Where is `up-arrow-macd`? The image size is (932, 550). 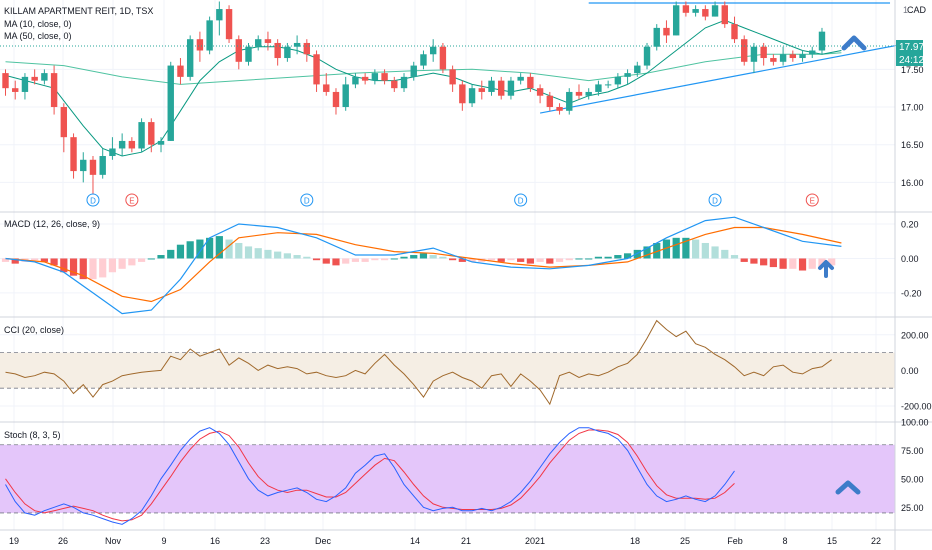 up-arrow-macd is located at coordinates (826, 269).